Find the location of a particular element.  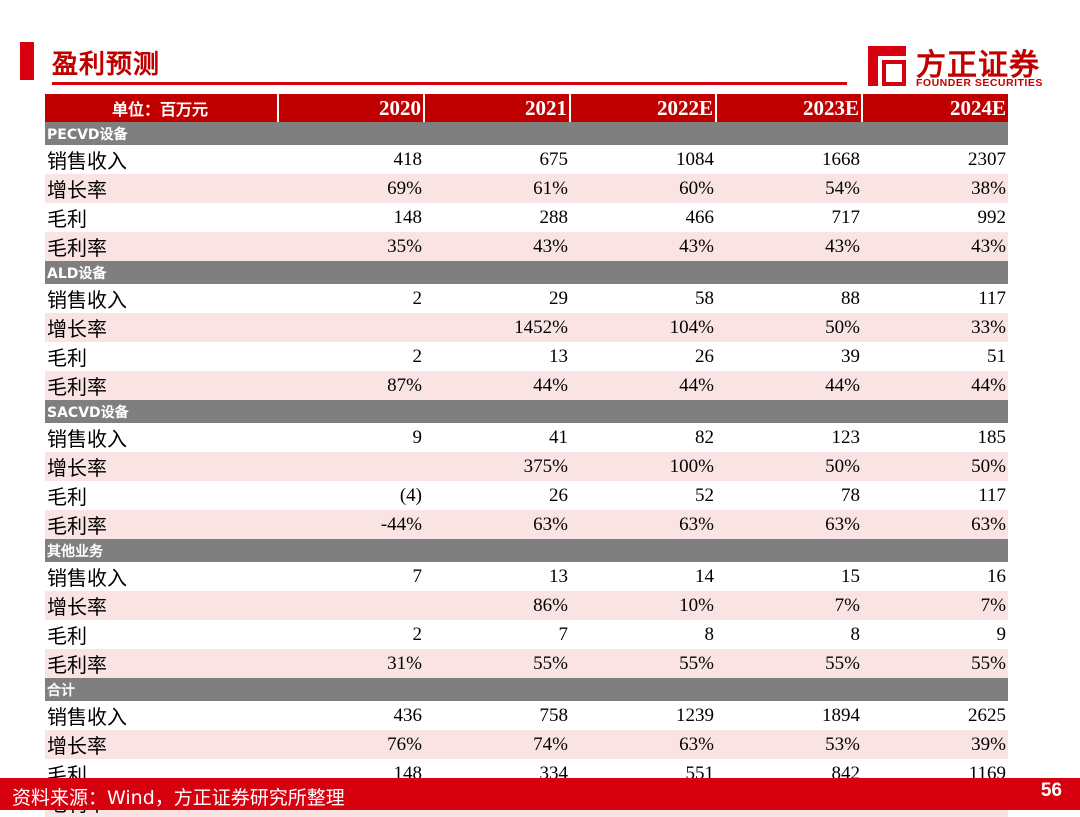

company-logo: 方正证券 FOUNDER SECURITIES is located at coordinates (957, 66).